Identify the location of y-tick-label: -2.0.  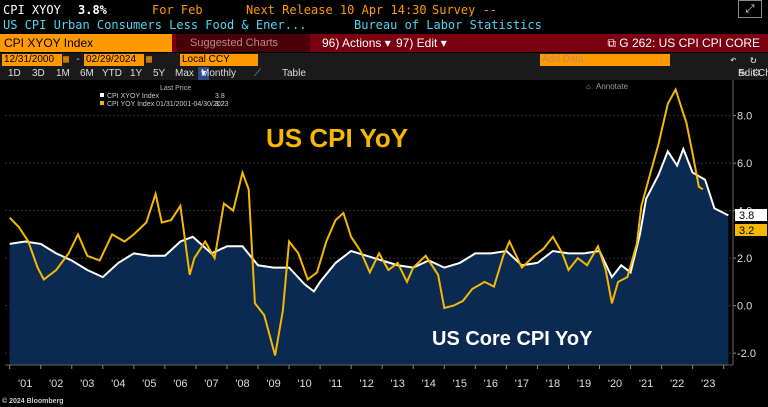
(746, 354).